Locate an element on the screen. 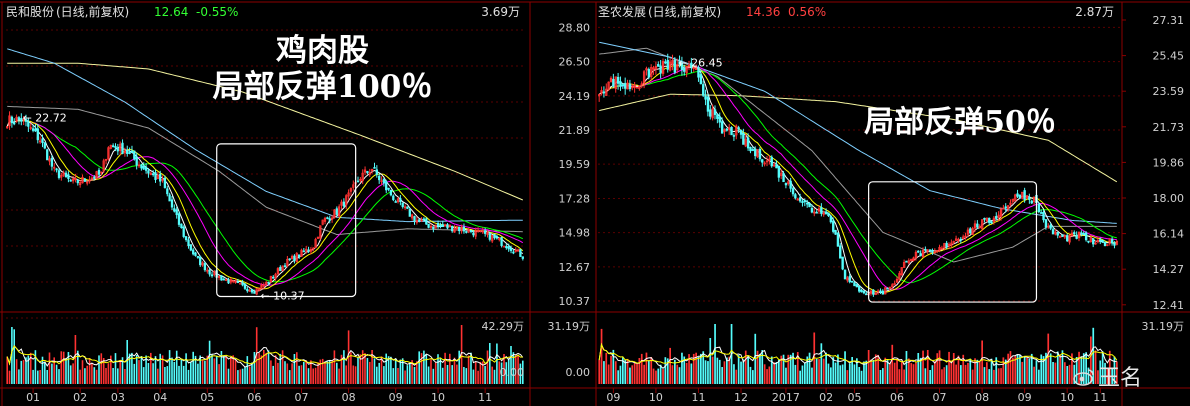  ma120-line is located at coordinates (265, 170).